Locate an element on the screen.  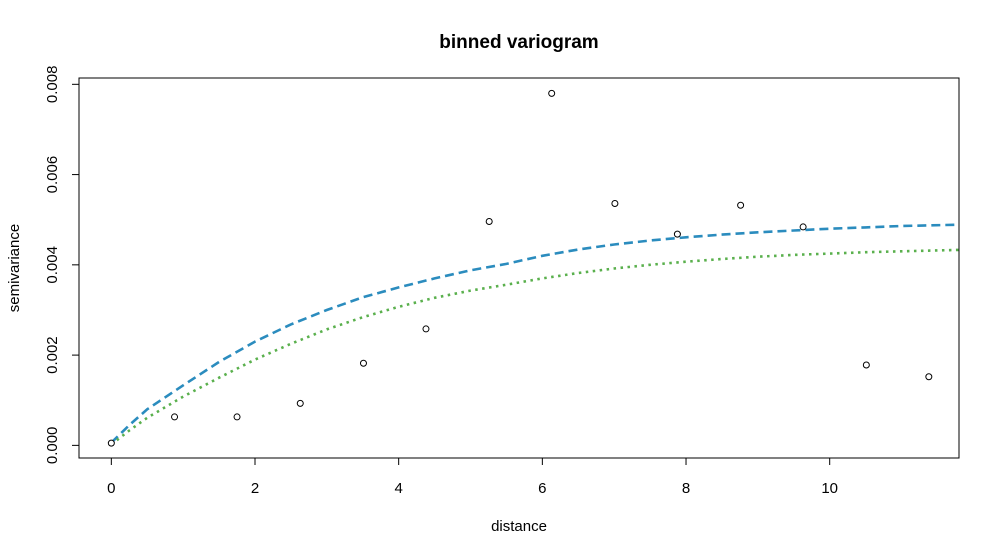
y-axis-title: semivariance is located at coordinates (14, 268).